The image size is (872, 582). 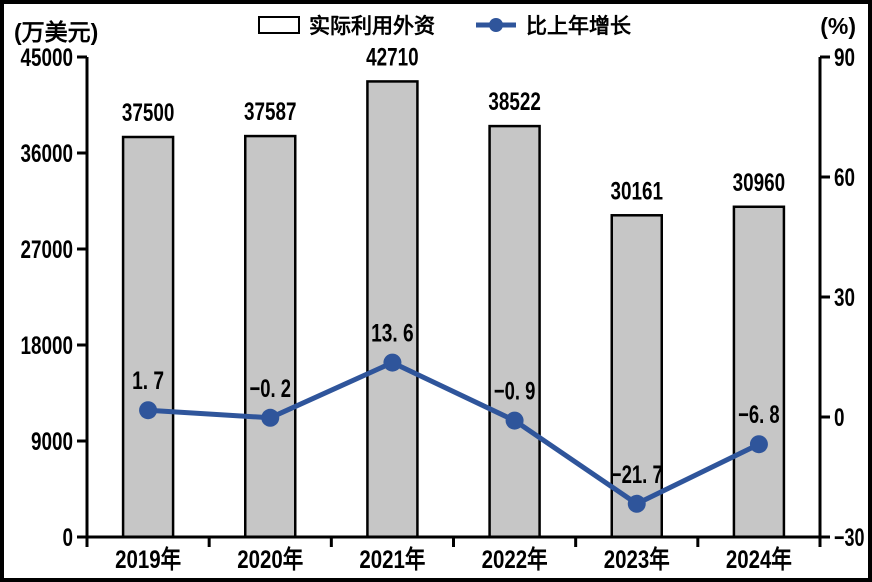 What do you see at coordinates (514, 331) in the screenshot?
I see `bar-2022年` at bounding box center [514, 331].